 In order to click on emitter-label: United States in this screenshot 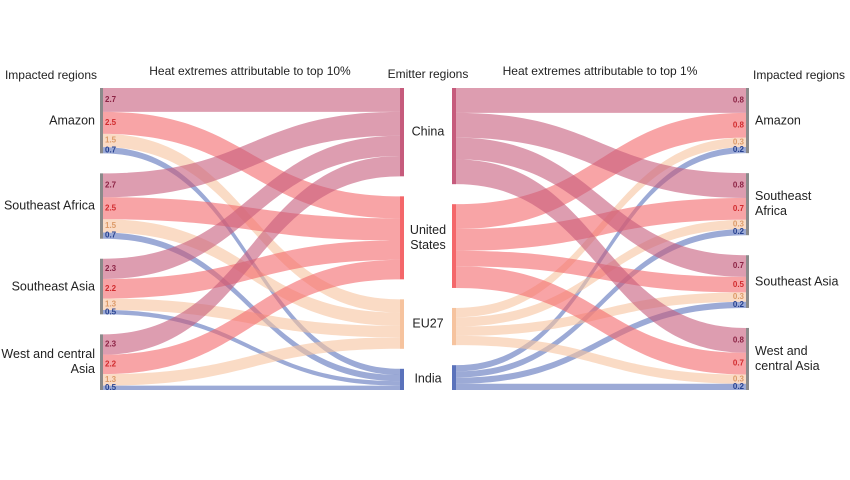, I will do `click(428, 237)`.